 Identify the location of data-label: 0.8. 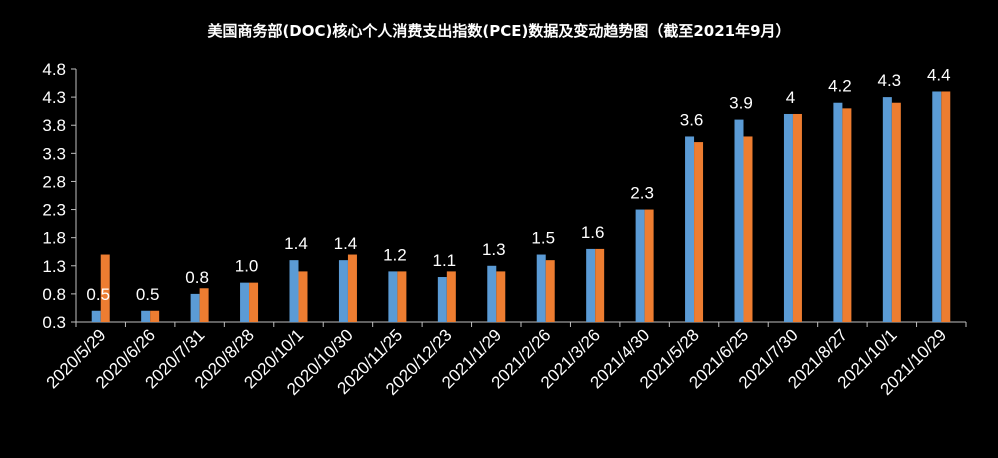
(197, 277).